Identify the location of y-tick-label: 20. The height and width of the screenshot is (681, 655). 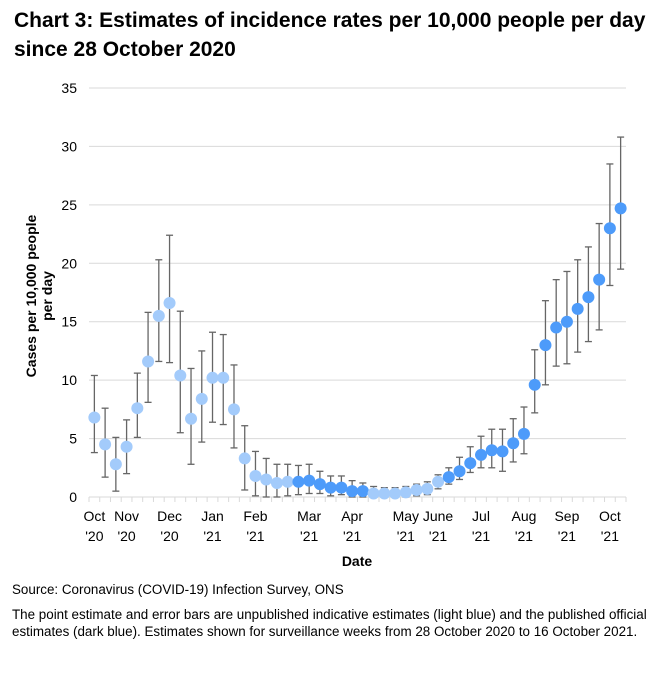
(69, 263).